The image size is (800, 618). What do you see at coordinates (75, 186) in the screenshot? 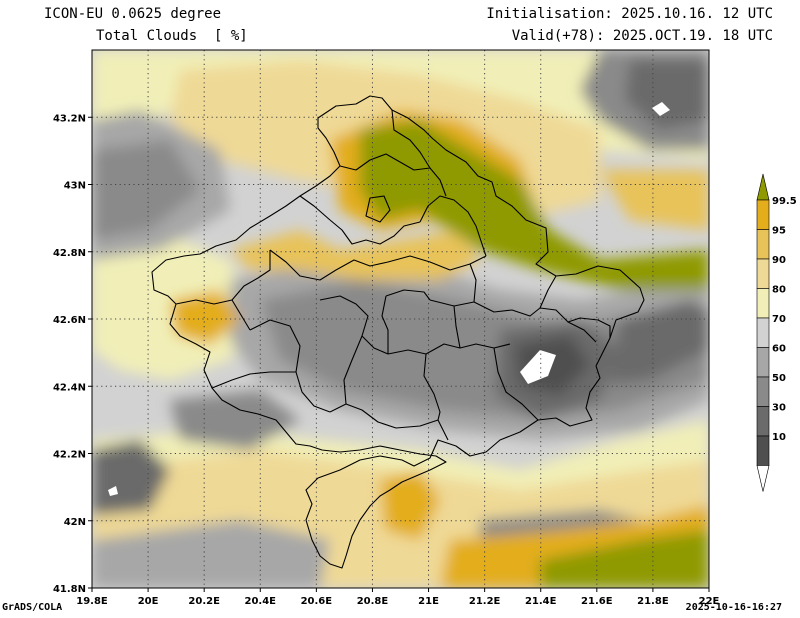
I see `latitude-tick-label: 43N` at bounding box center [75, 186].